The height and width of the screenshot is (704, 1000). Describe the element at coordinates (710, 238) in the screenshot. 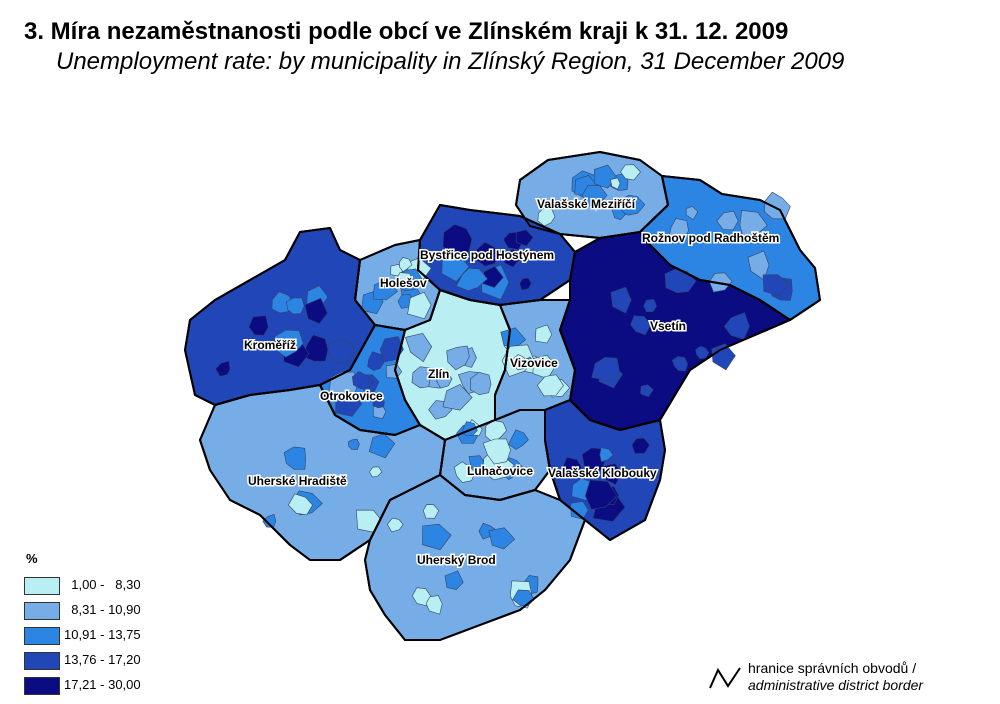

I see `town-label: Rožnov pod Radhoštěm` at that location.